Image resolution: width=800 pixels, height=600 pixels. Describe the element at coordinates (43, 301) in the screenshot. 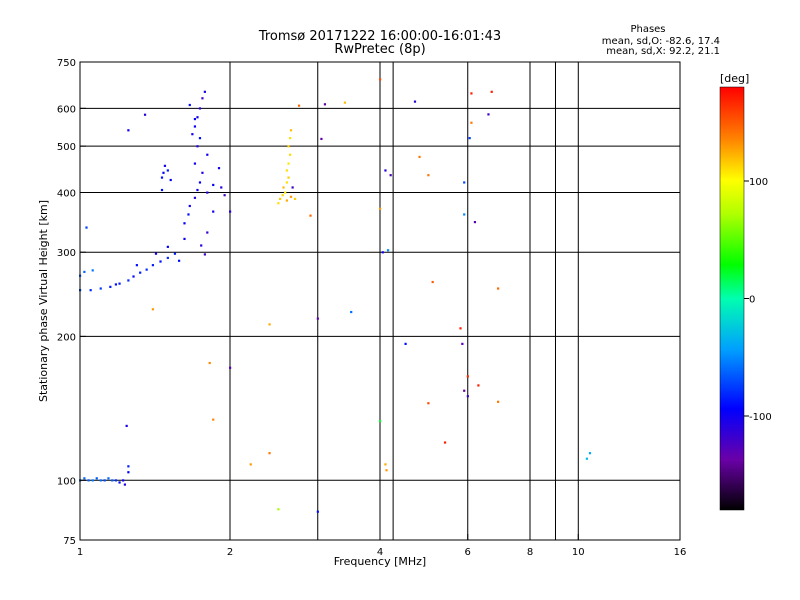

I see `y-axis-label: Stationary phase Virtual Height [km]` at that location.